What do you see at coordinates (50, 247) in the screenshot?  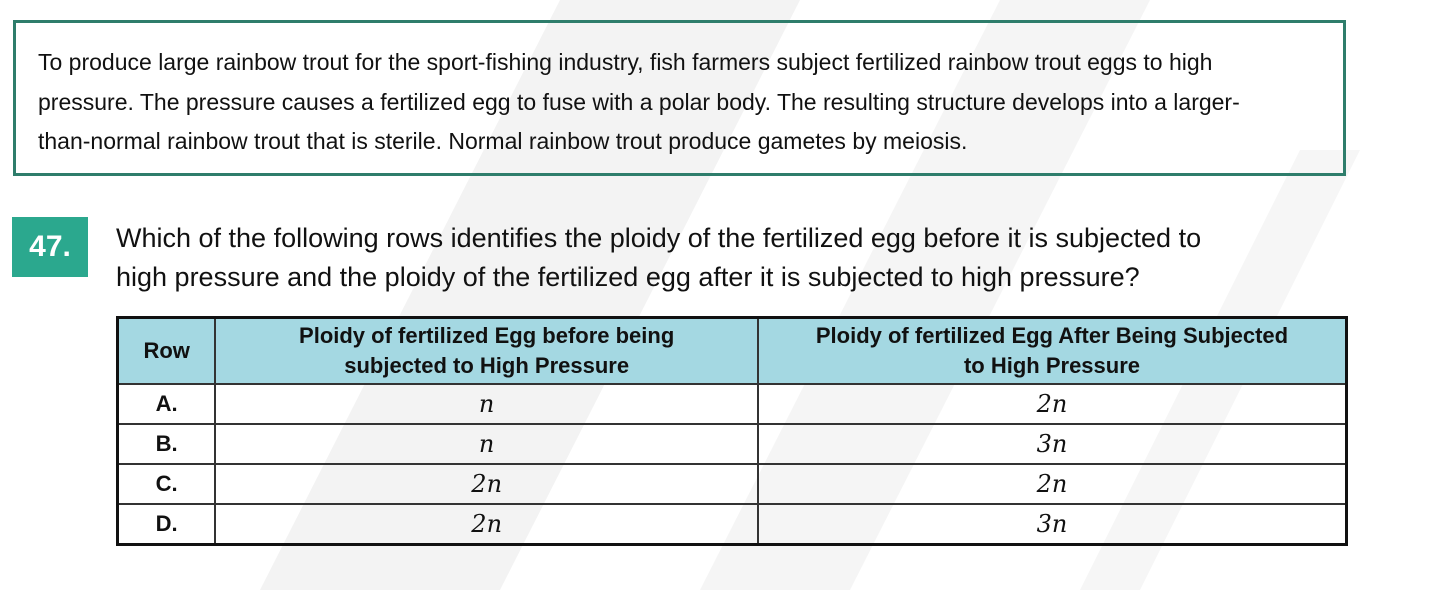 I see `question-number-badge: 47.` at bounding box center [50, 247].